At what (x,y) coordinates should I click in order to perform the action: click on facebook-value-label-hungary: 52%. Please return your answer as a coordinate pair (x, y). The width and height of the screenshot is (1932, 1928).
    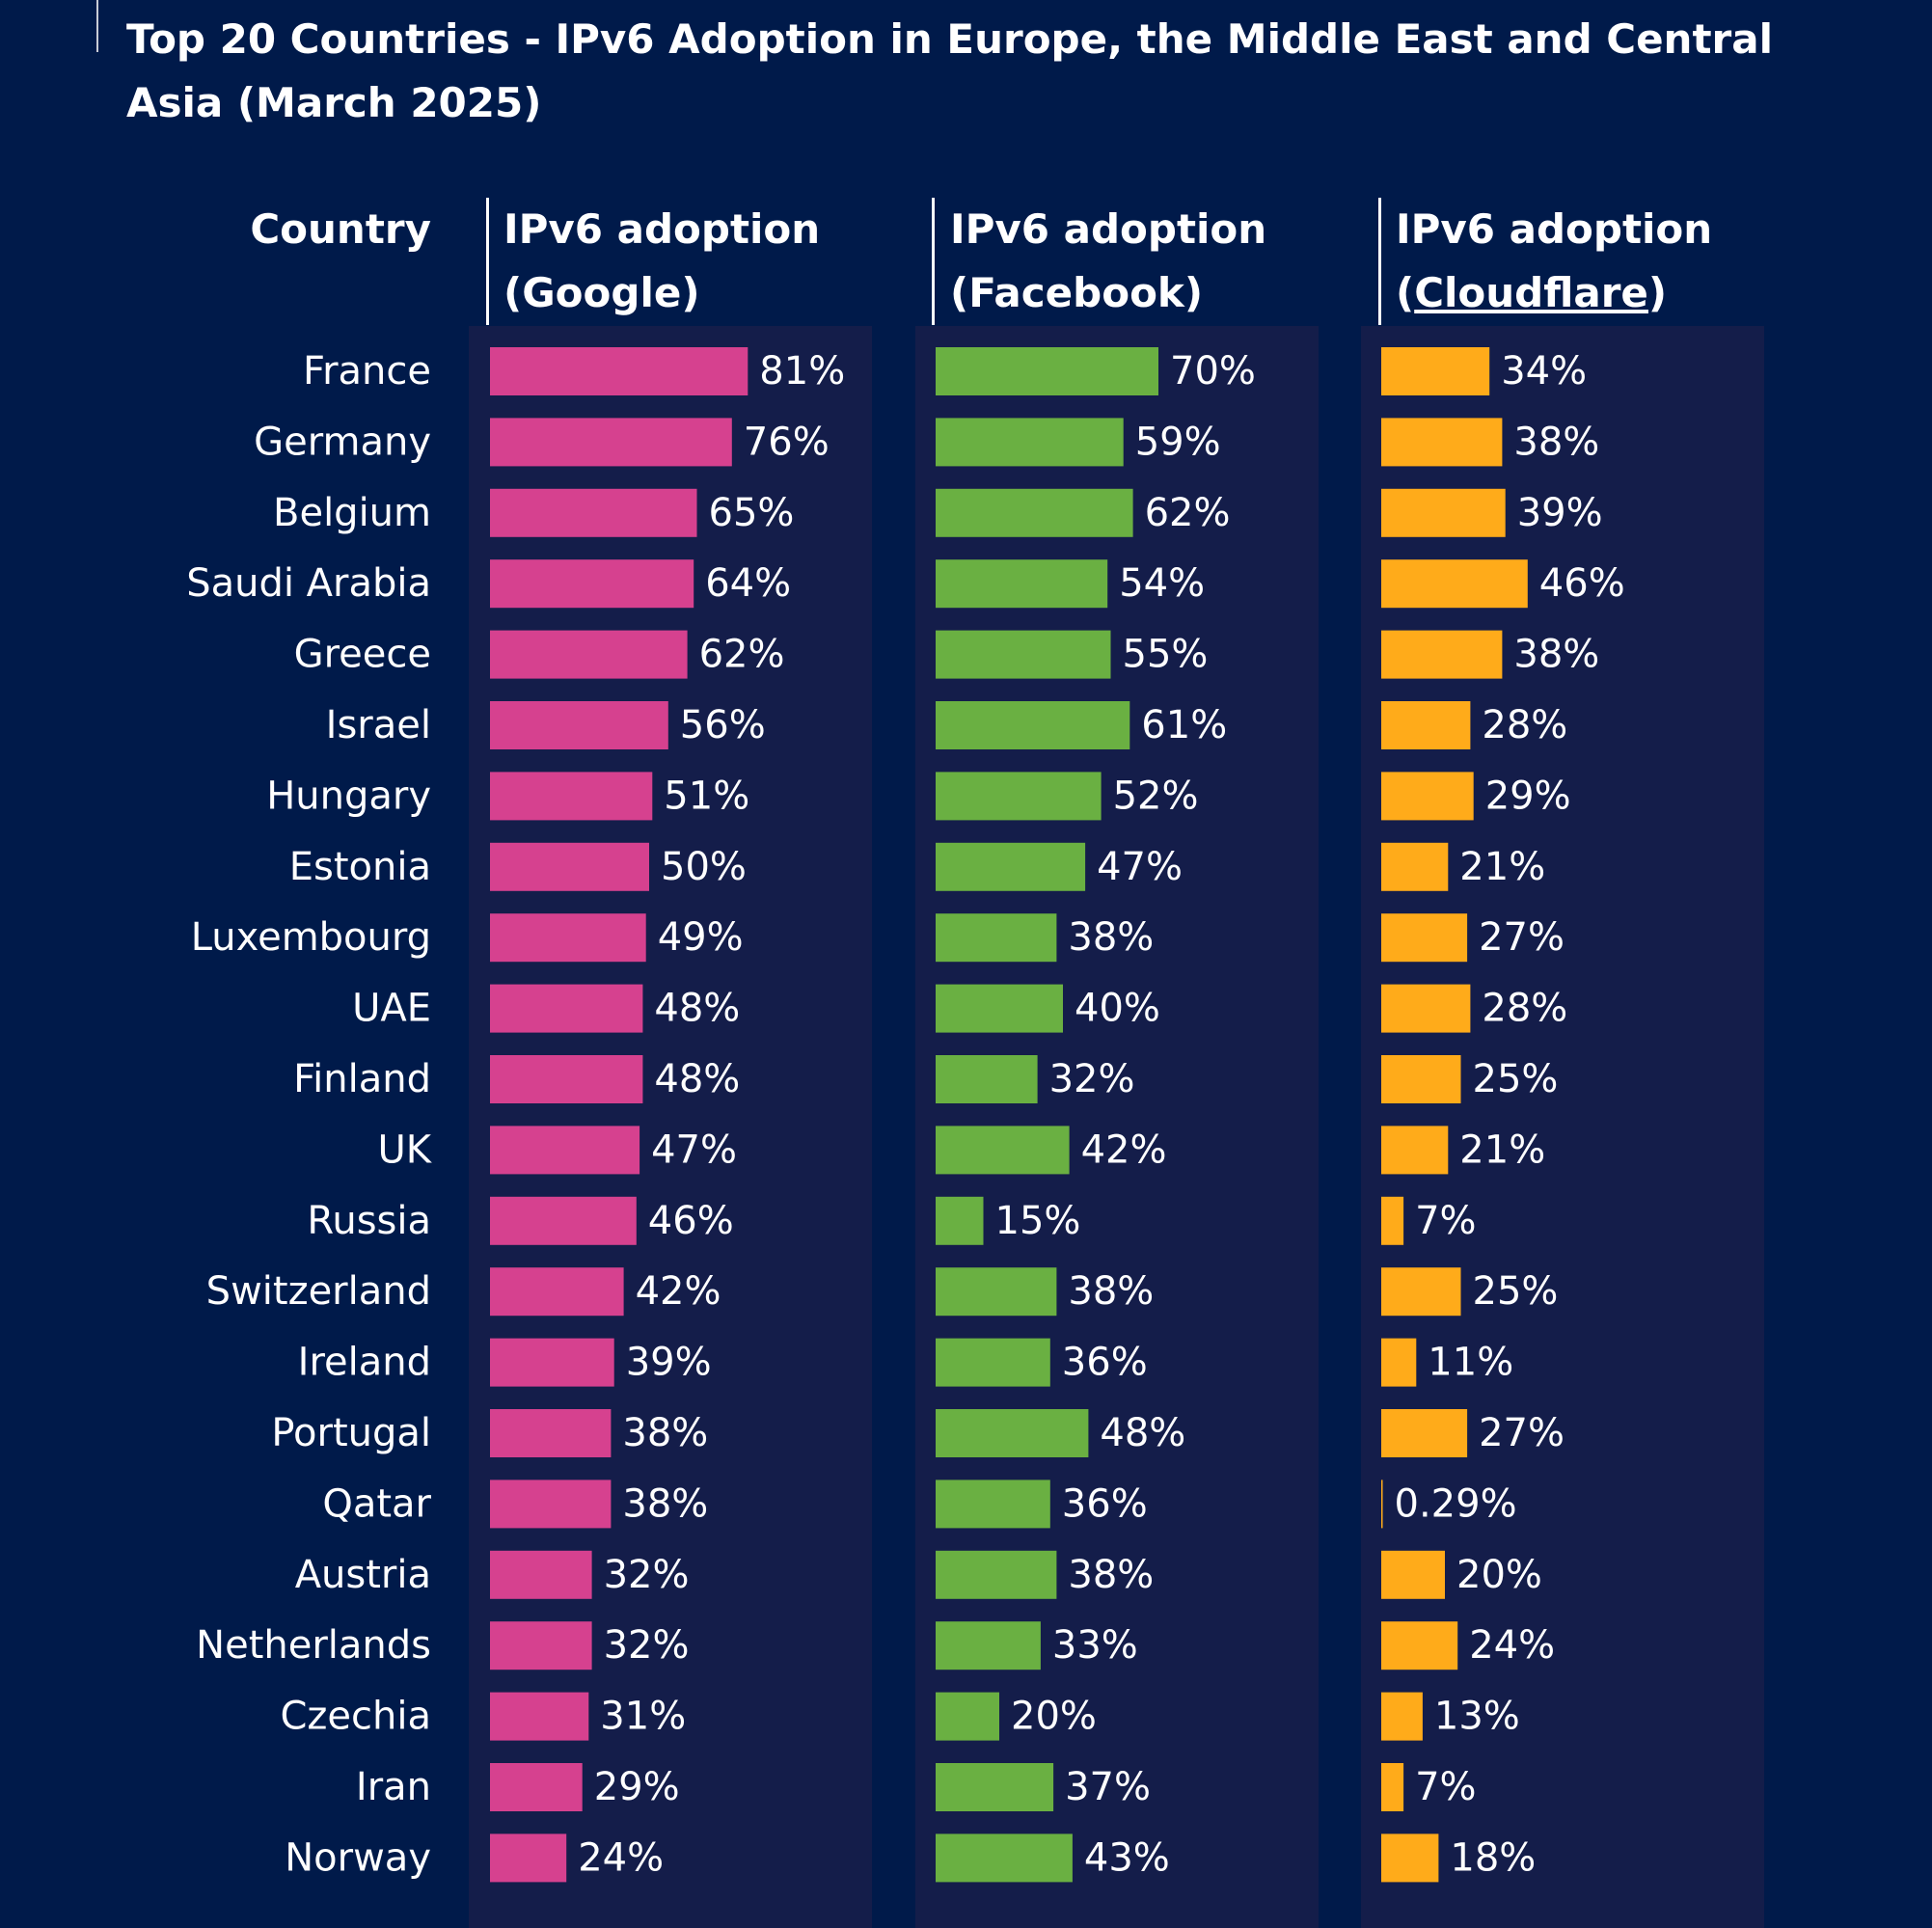
    Looking at the image, I should click on (1156, 796).